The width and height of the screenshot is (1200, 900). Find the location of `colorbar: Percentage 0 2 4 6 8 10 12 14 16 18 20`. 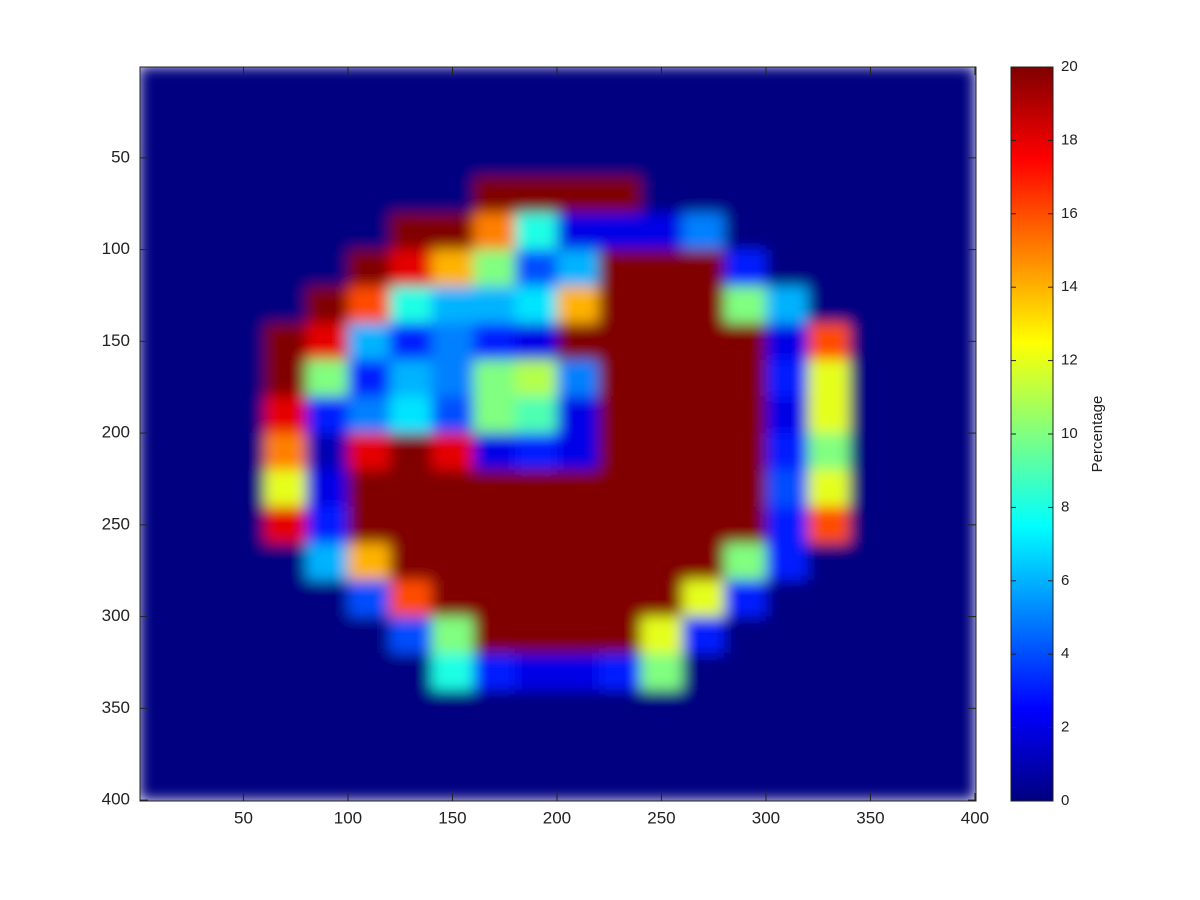

colorbar: Percentage 0 2 4 6 8 10 12 14 16 18 20 is located at coordinates (1058, 433).